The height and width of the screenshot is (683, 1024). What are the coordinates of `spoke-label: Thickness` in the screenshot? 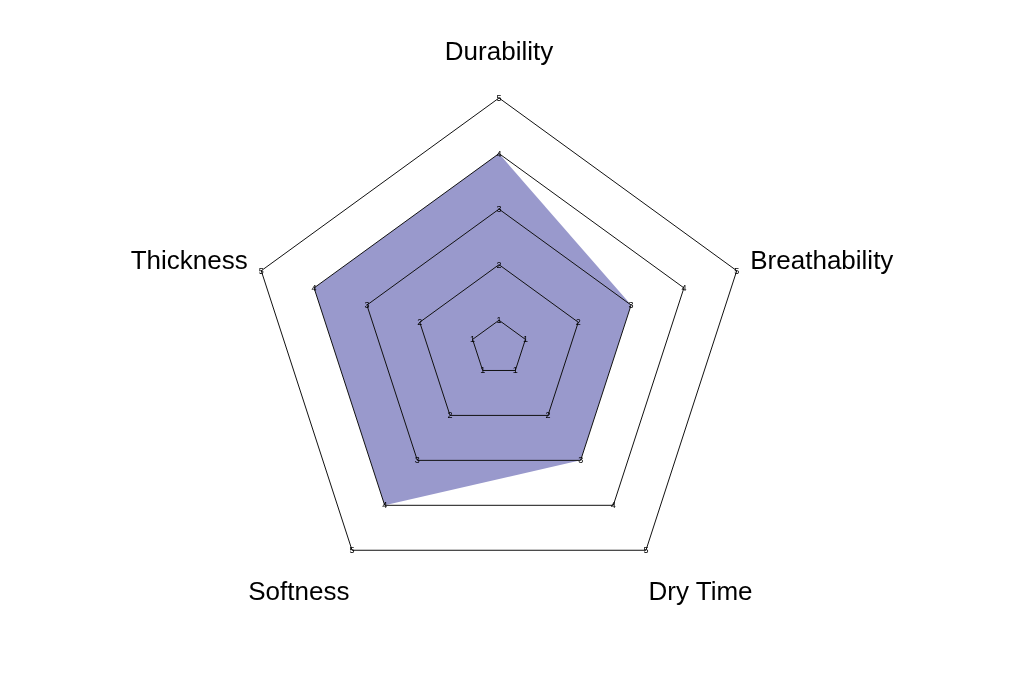 It's located at (189, 260).